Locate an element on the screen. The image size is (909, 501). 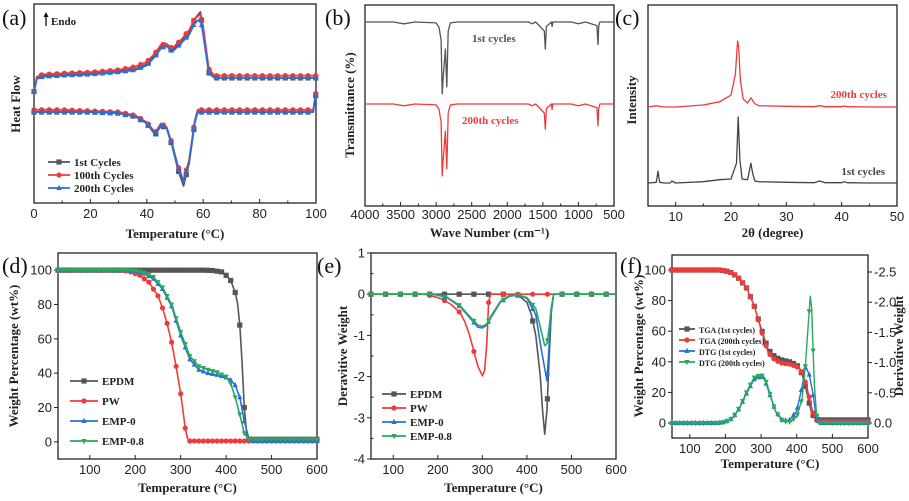
x-tick-label: 40 is located at coordinates (841, 216).